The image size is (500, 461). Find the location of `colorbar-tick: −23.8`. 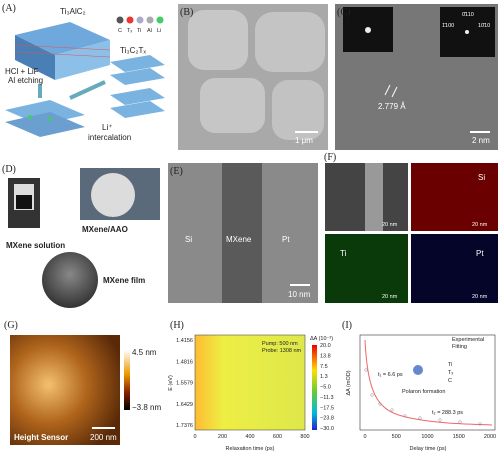

colorbar-tick: −23.8 is located at coordinates (327, 419).